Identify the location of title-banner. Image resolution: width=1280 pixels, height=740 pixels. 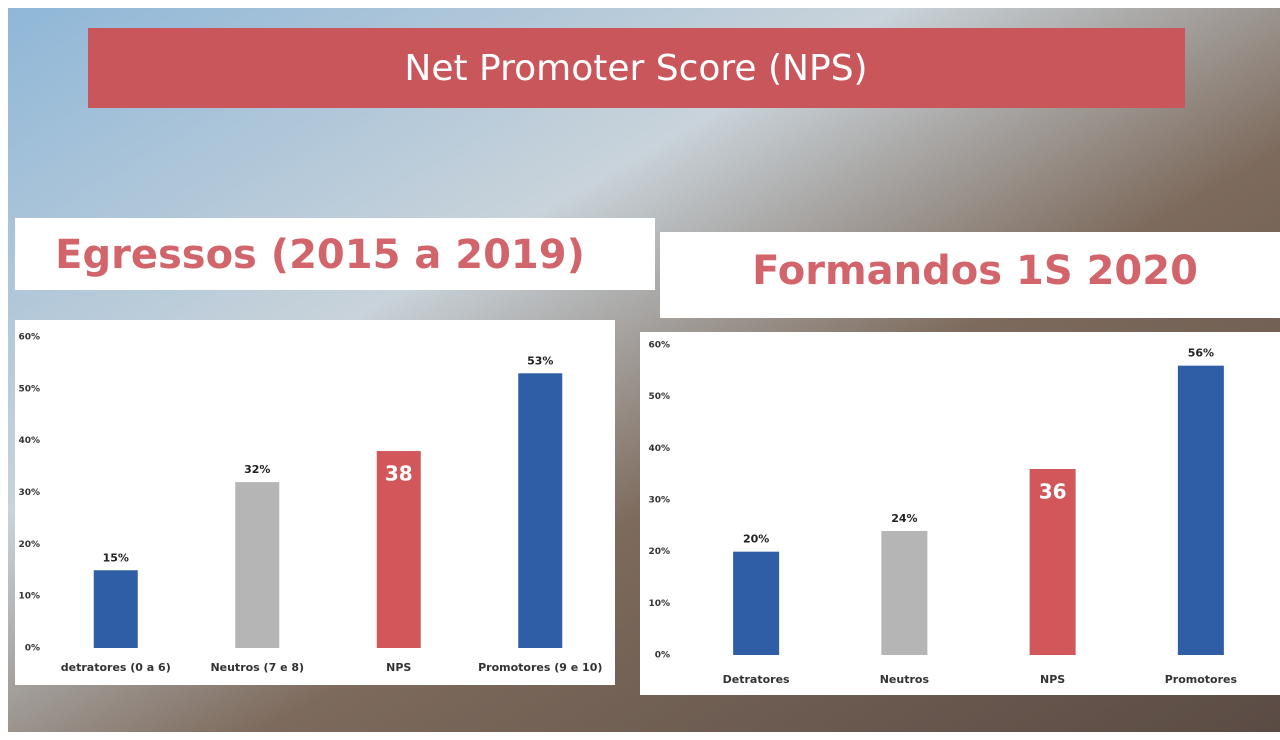
(636, 68).